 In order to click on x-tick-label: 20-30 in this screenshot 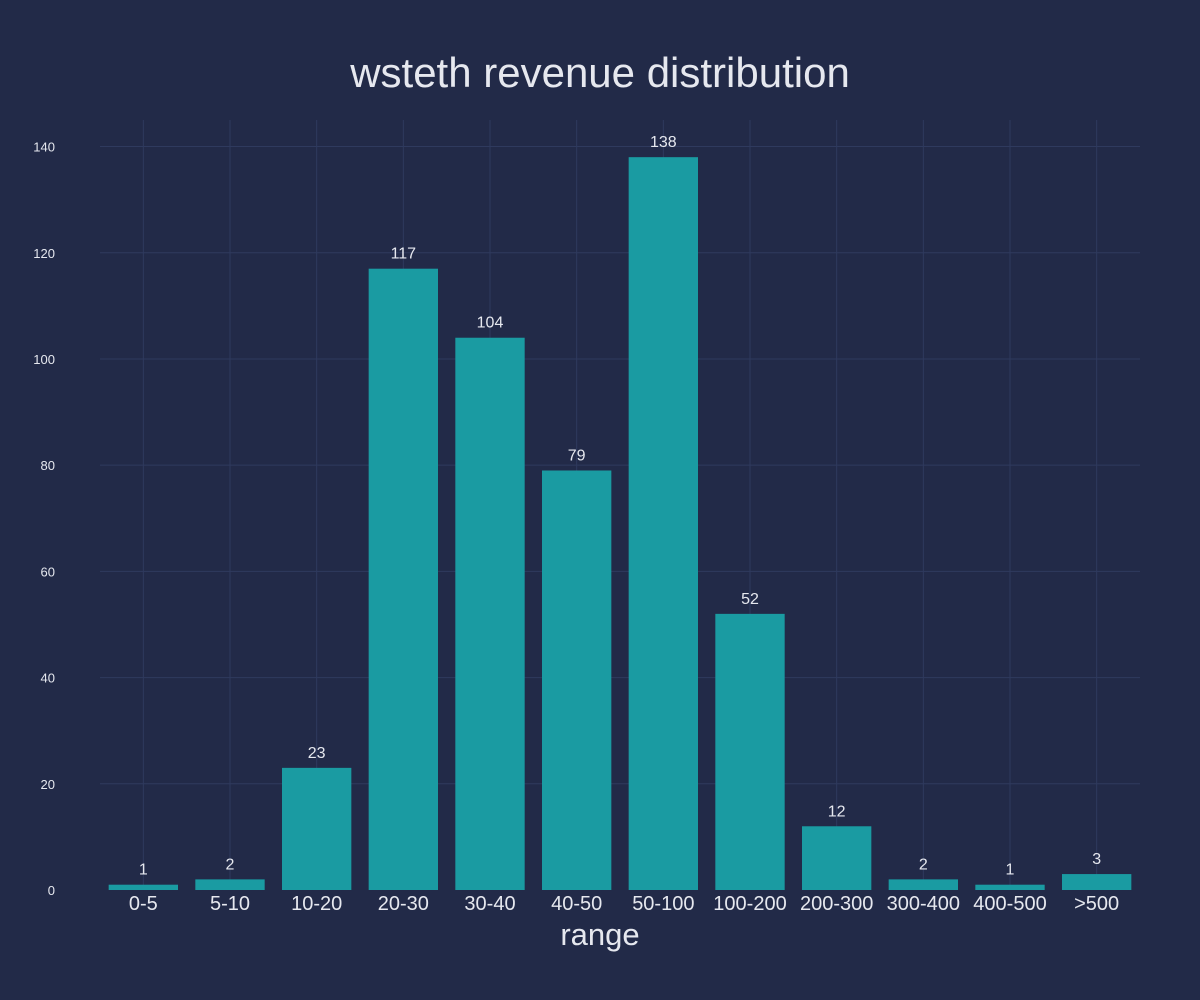, I will do `click(403, 904)`.